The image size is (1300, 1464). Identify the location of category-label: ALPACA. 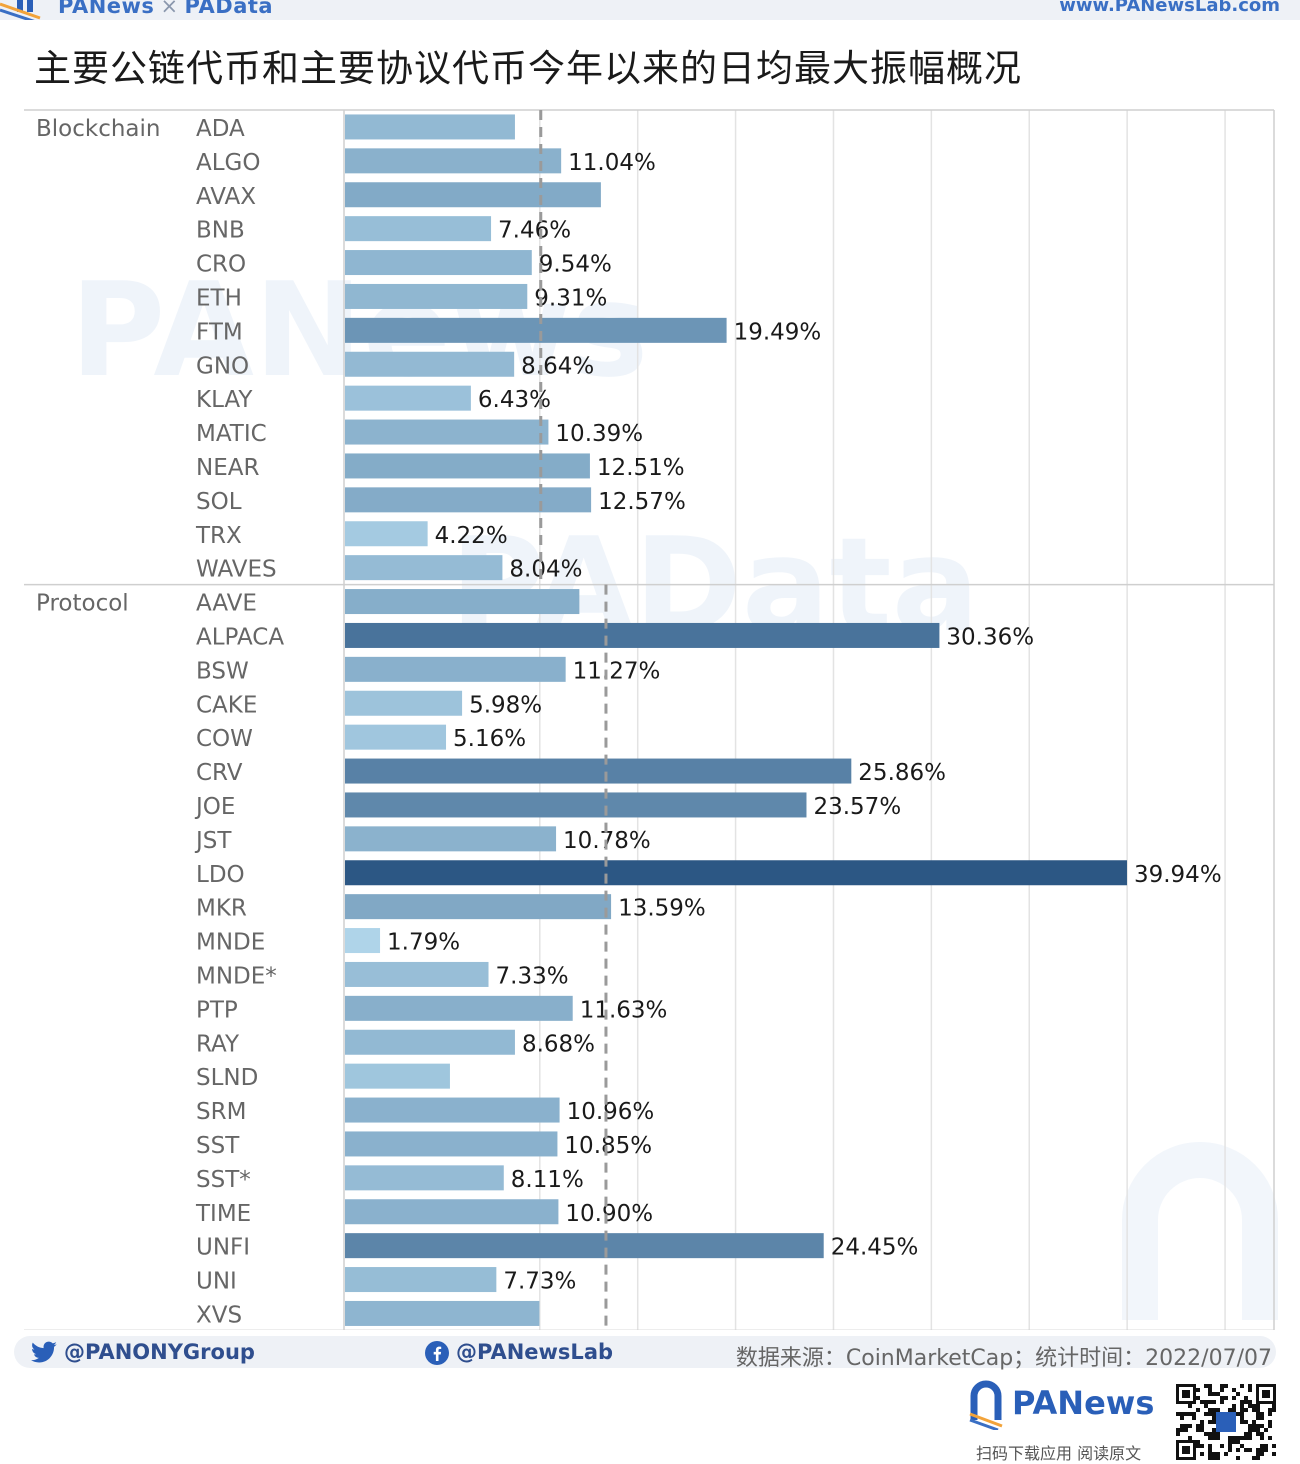
(240, 637).